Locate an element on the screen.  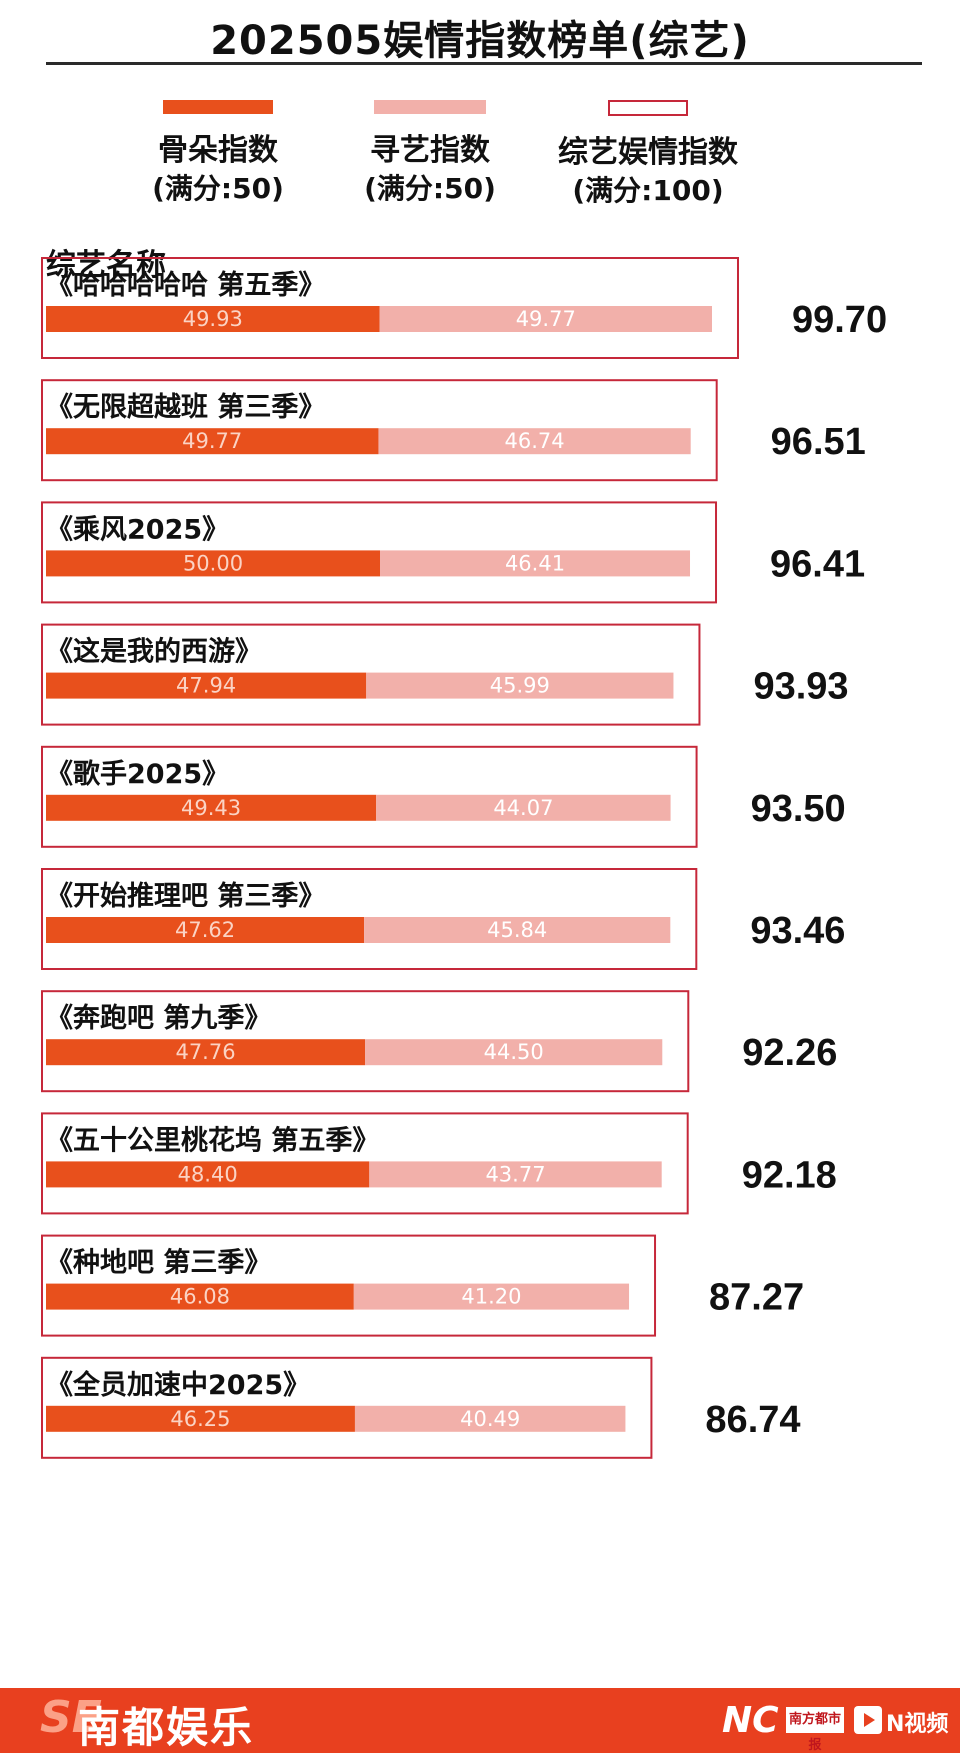
legend-sub-total: (满分:100) is located at coordinates (648, 190).